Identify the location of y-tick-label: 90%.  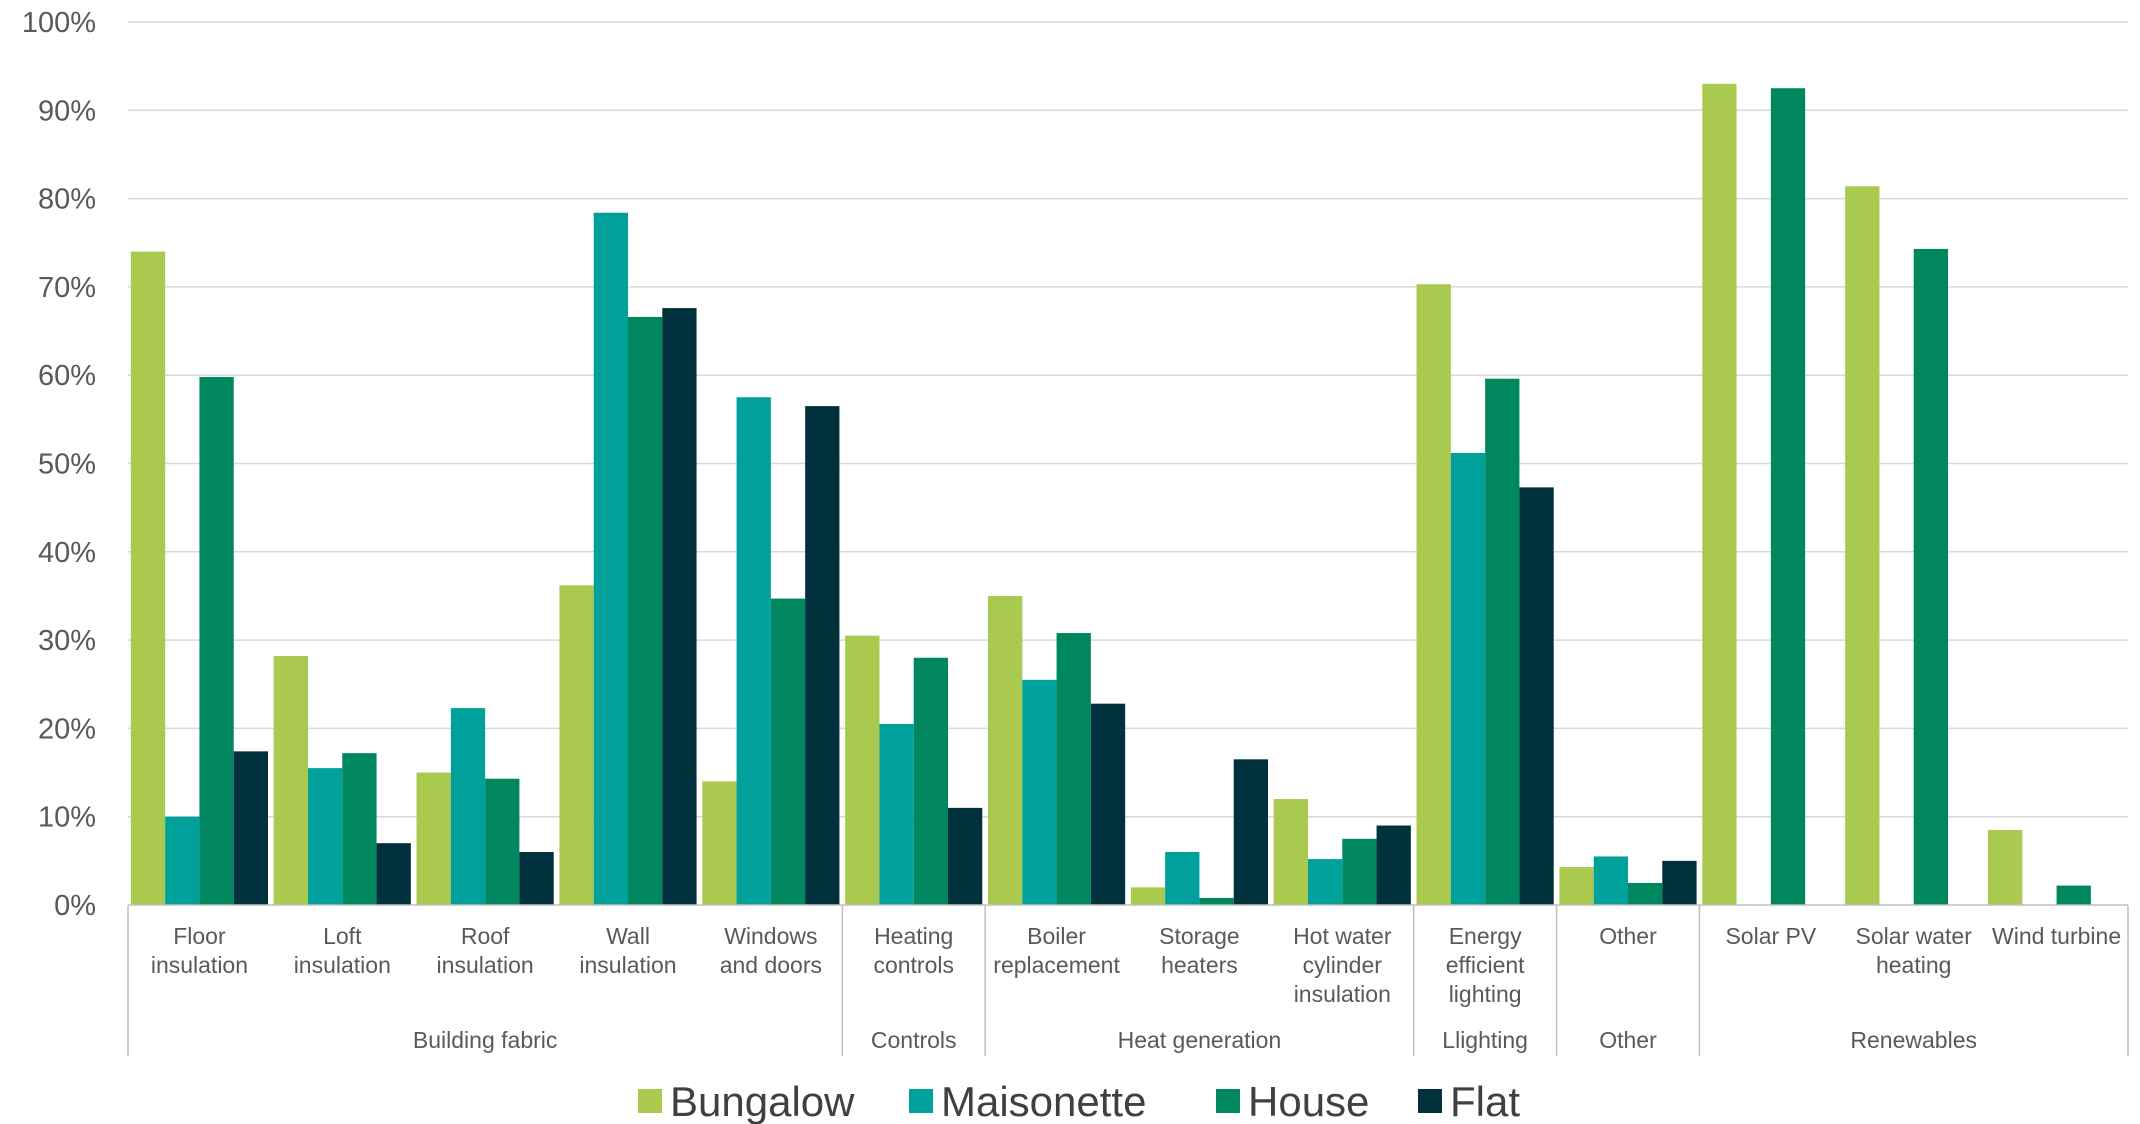
(67, 111).